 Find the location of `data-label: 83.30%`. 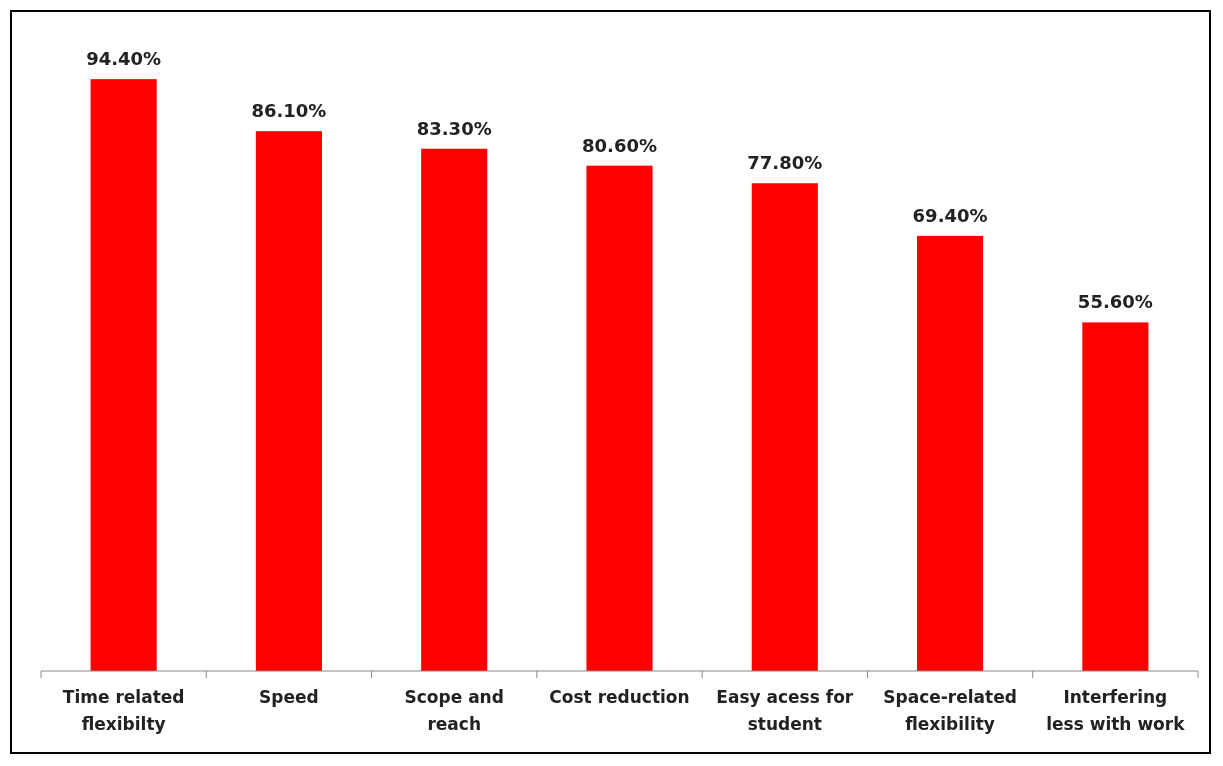

data-label: 83.30% is located at coordinates (454, 128).